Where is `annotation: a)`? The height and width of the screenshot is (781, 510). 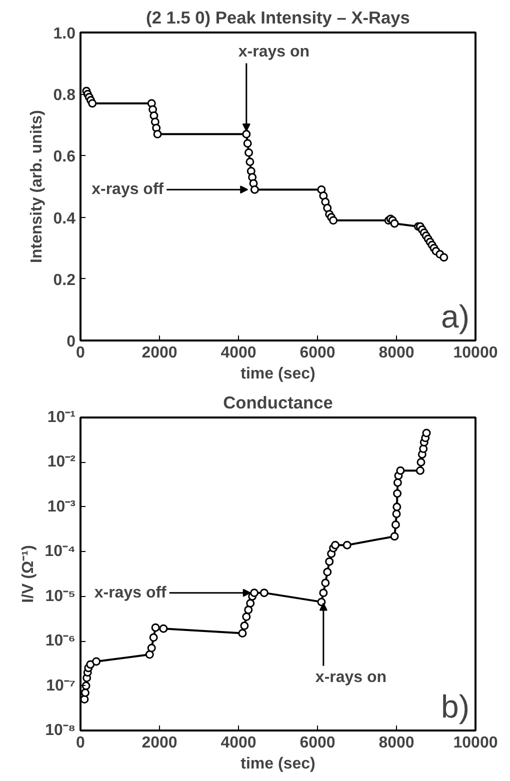
annotation: a) is located at coordinates (455, 316).